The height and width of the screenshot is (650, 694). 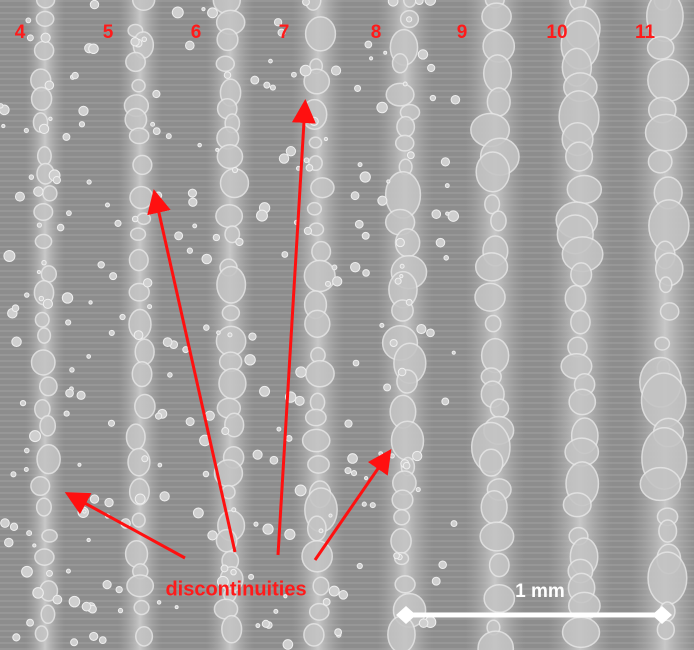 I want to click on track-label: 6, so click(x=196, y=32).